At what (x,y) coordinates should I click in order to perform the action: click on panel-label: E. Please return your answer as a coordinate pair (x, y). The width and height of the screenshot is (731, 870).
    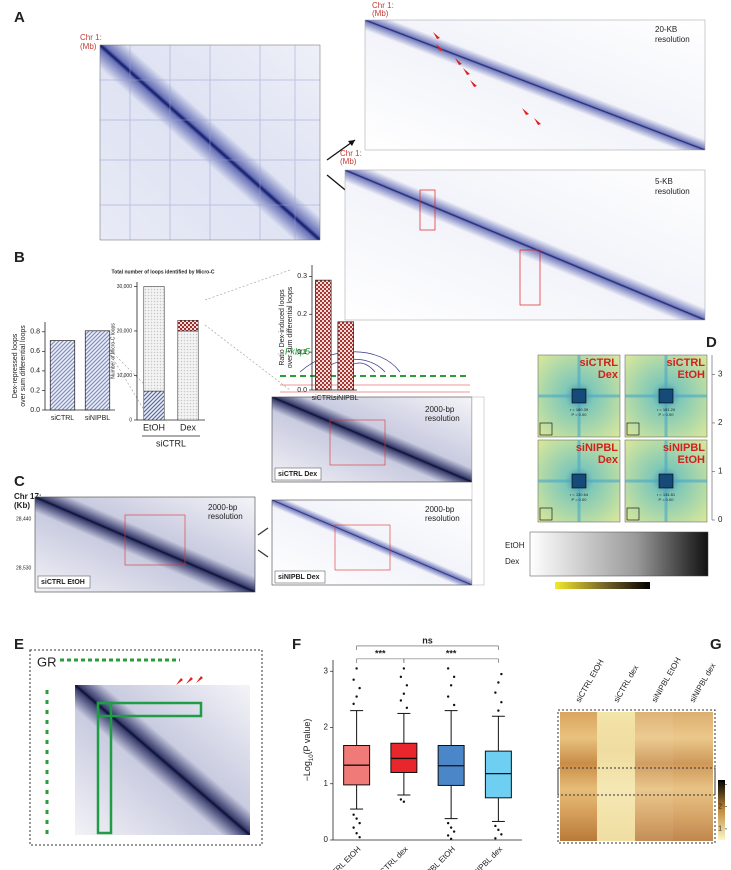
    Looking at the image, I should click on (19, 644).